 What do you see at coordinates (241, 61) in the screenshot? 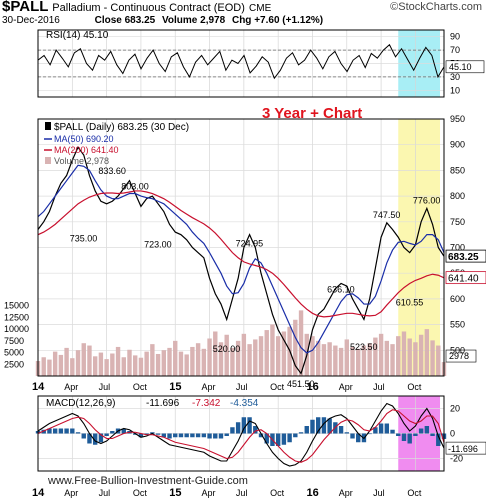
I see `rsi-line` at bounding box center [241, 61].